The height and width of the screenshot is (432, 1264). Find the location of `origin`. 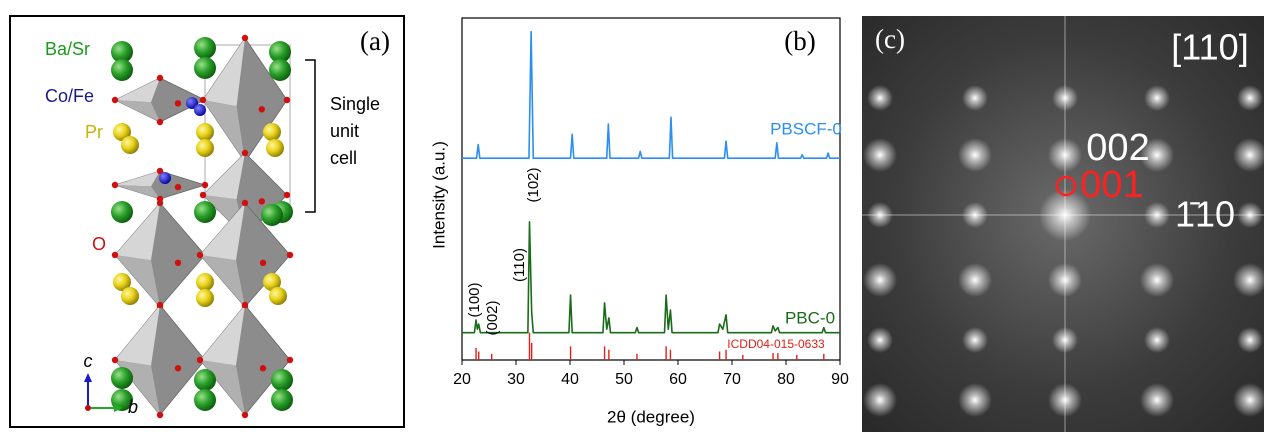

origin is located at coordinates (88, 408).